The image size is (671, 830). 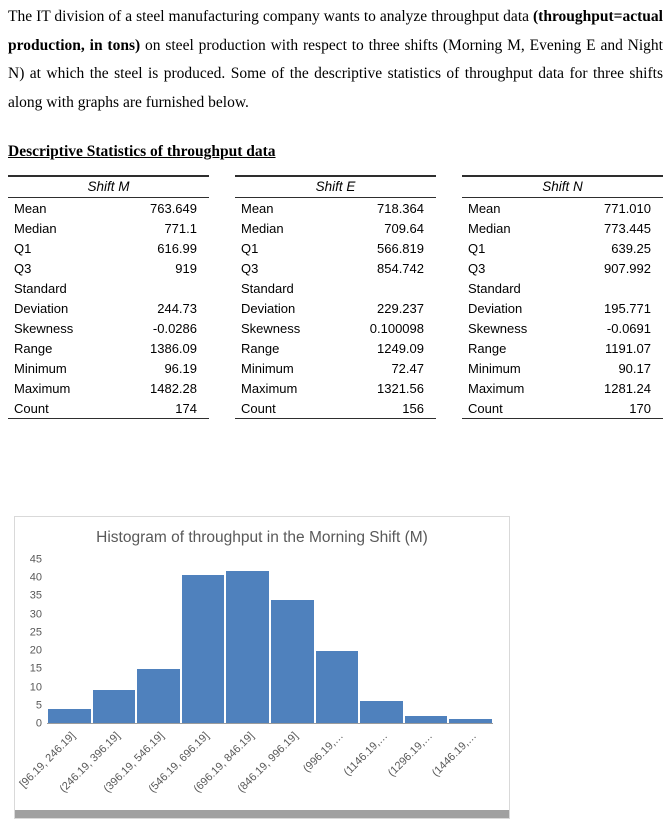 I want to click on table-row: Q1 639.25, so click(x=562, y=248).